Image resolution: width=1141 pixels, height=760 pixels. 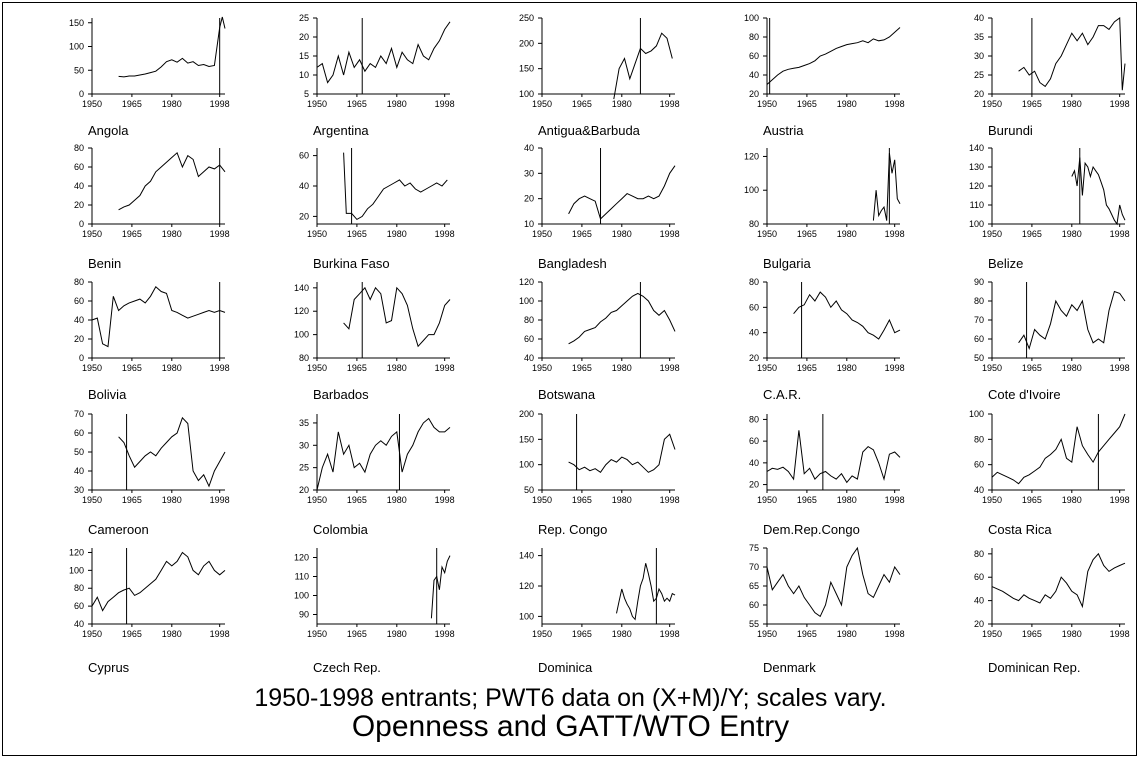 I want to click on y-tick-label: 200, so click(x=526, y=414).